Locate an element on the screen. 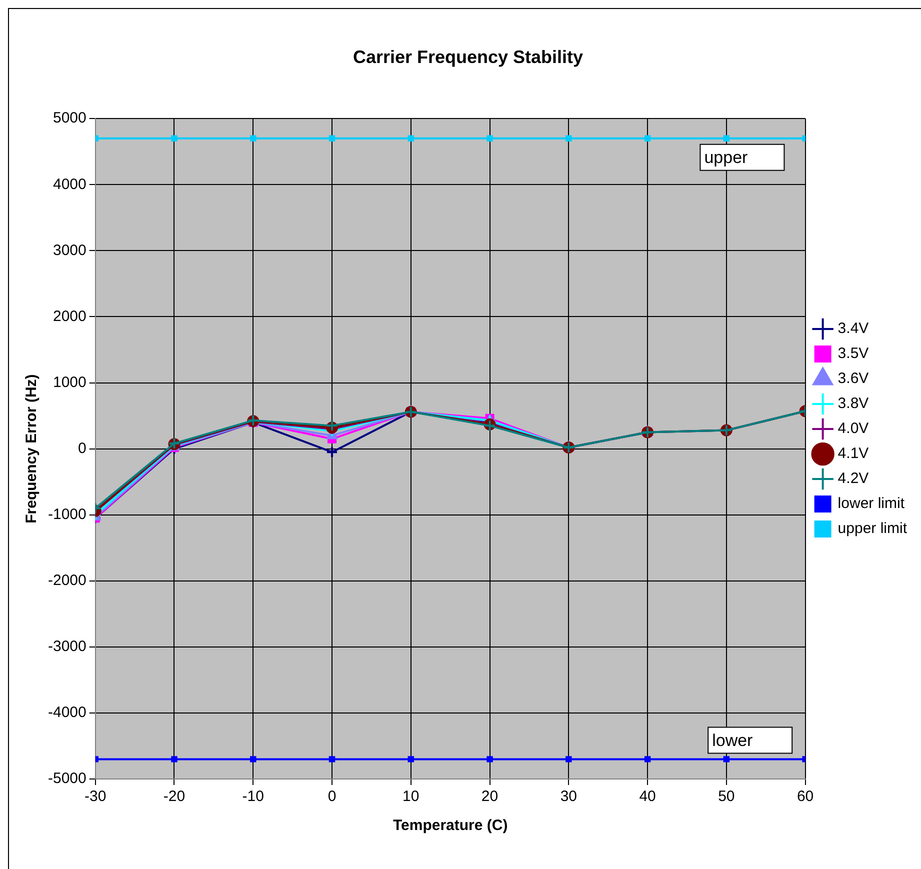 The image size is (921, 869). x-tick-label: -20 is located at coordinates (174, 797).